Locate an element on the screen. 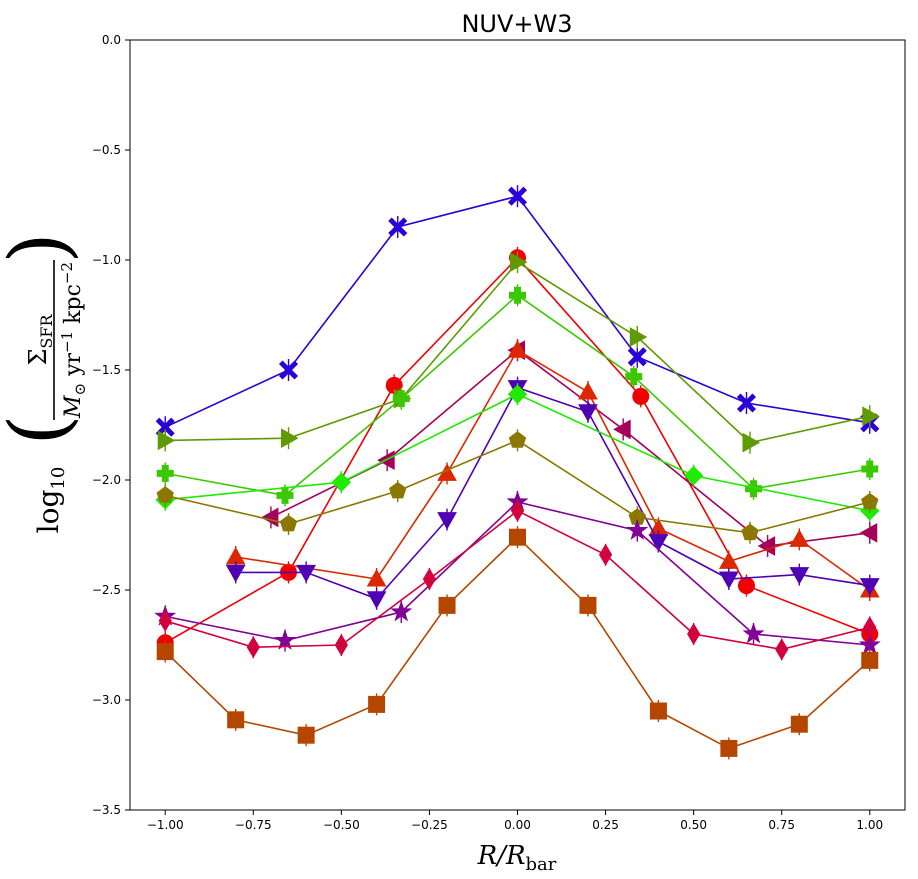 Image resolution: width=918 pixels, height=879 pixels. y-label-unit-m-sub: ⊙ is located at coordinates (80, 389).